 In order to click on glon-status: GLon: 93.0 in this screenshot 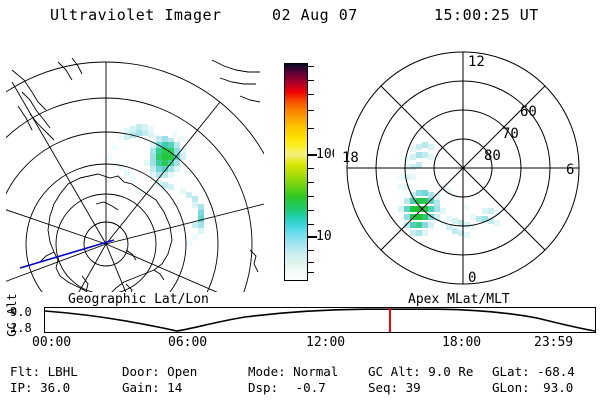, I will do `click(533, 387)`.